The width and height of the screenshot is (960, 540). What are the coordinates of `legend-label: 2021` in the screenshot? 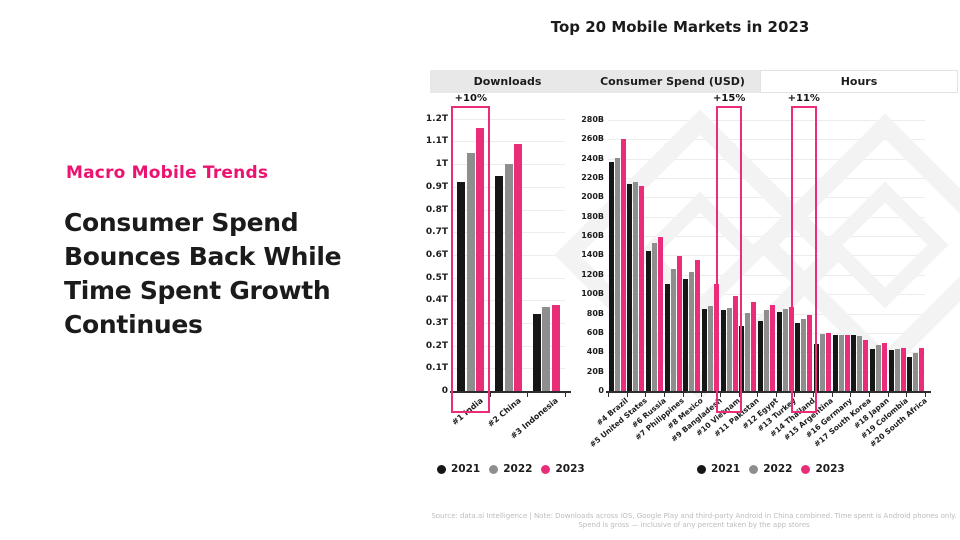 It's located at (726, 469).